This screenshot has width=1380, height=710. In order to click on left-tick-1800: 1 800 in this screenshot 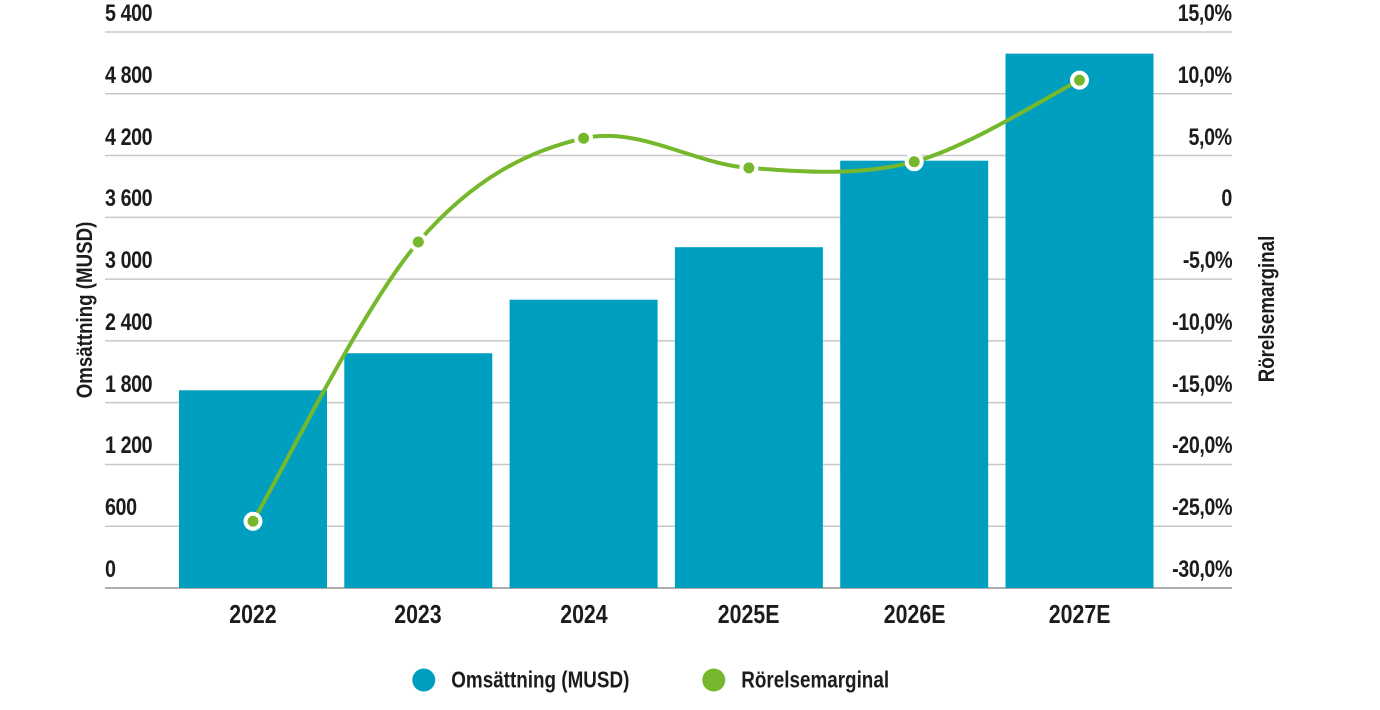, I will do `click(134, 384)`.